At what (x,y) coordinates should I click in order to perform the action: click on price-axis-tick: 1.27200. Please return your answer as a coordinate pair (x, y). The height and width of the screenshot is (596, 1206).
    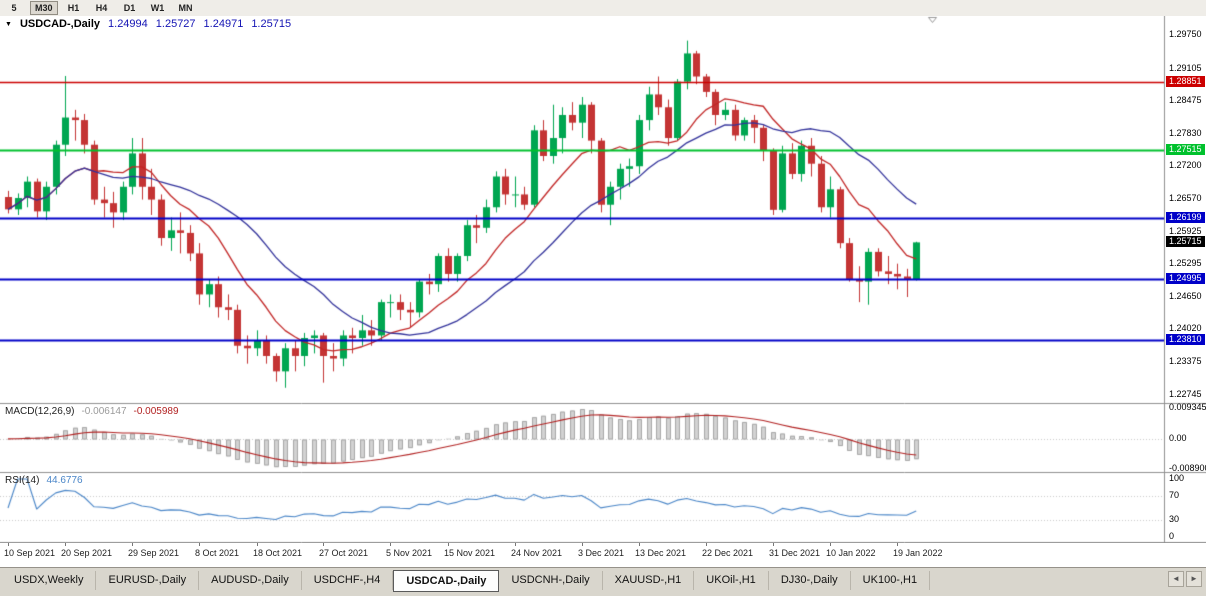
    Looking at the image, I should click on (1185, 165).